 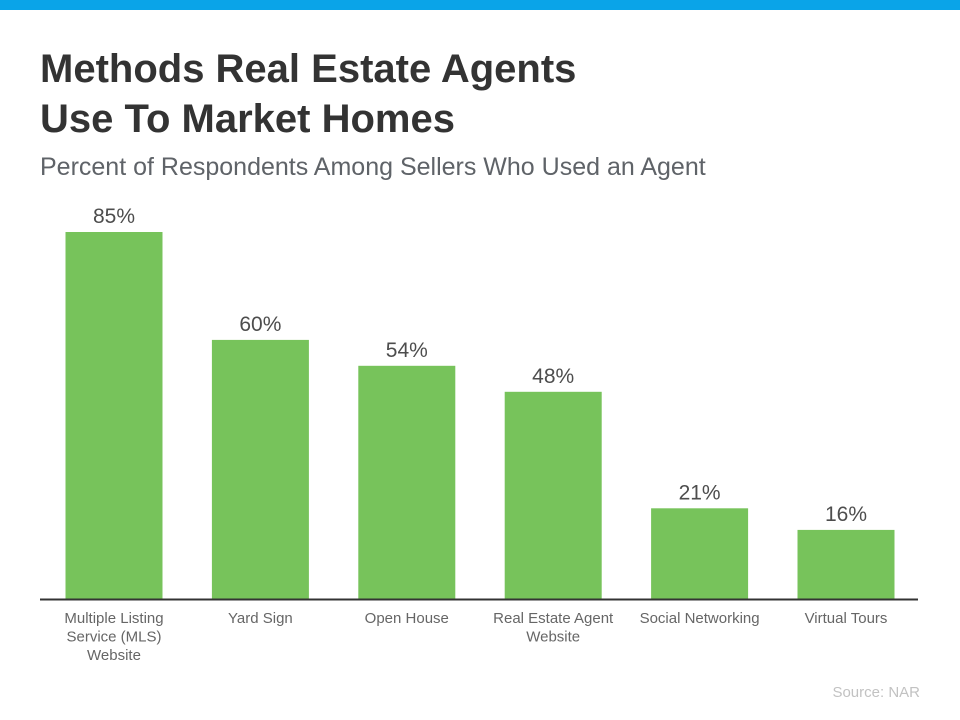 I want to click on category-label-line: Yard Sign, so click(x=260, y=618).